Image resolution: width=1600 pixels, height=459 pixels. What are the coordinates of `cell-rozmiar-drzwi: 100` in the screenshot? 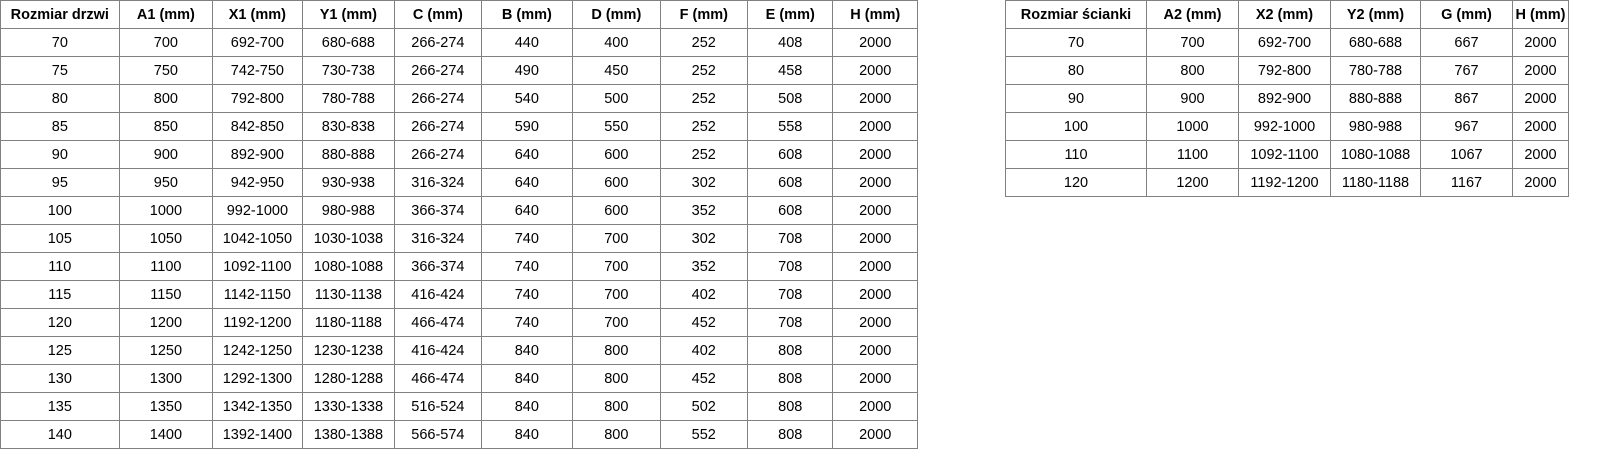 It's located at (60, 210).